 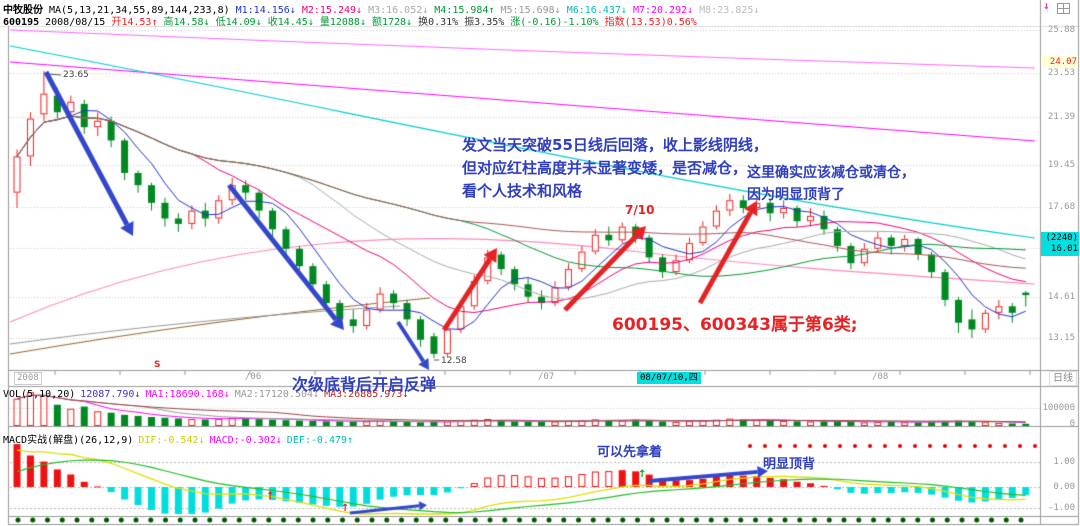 I want to click on marker-sell: S, so click(x=157, y=365).